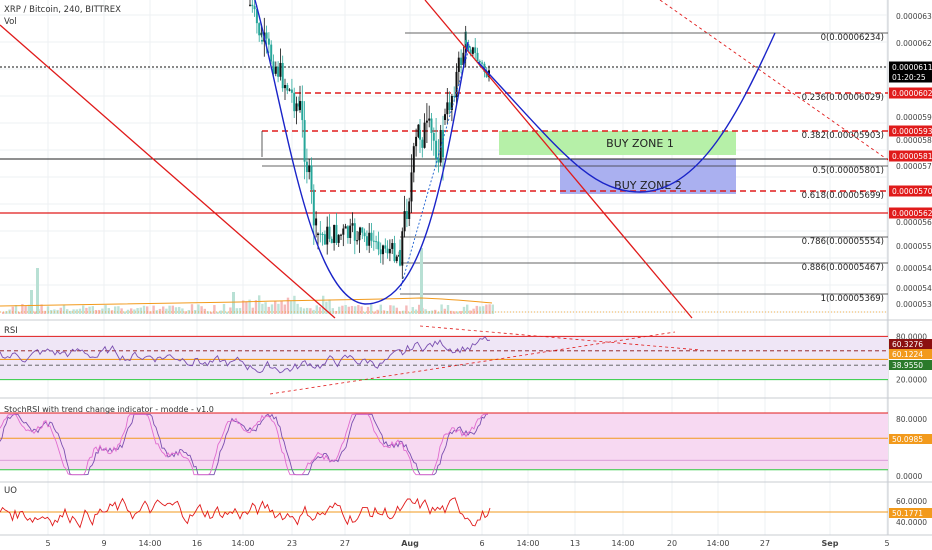 The image size is (932, 550). What do you see at coordinates (911, 522) in the screenshot?
I see `uo-tick: 40.0000` at bounding box center [911, 522].